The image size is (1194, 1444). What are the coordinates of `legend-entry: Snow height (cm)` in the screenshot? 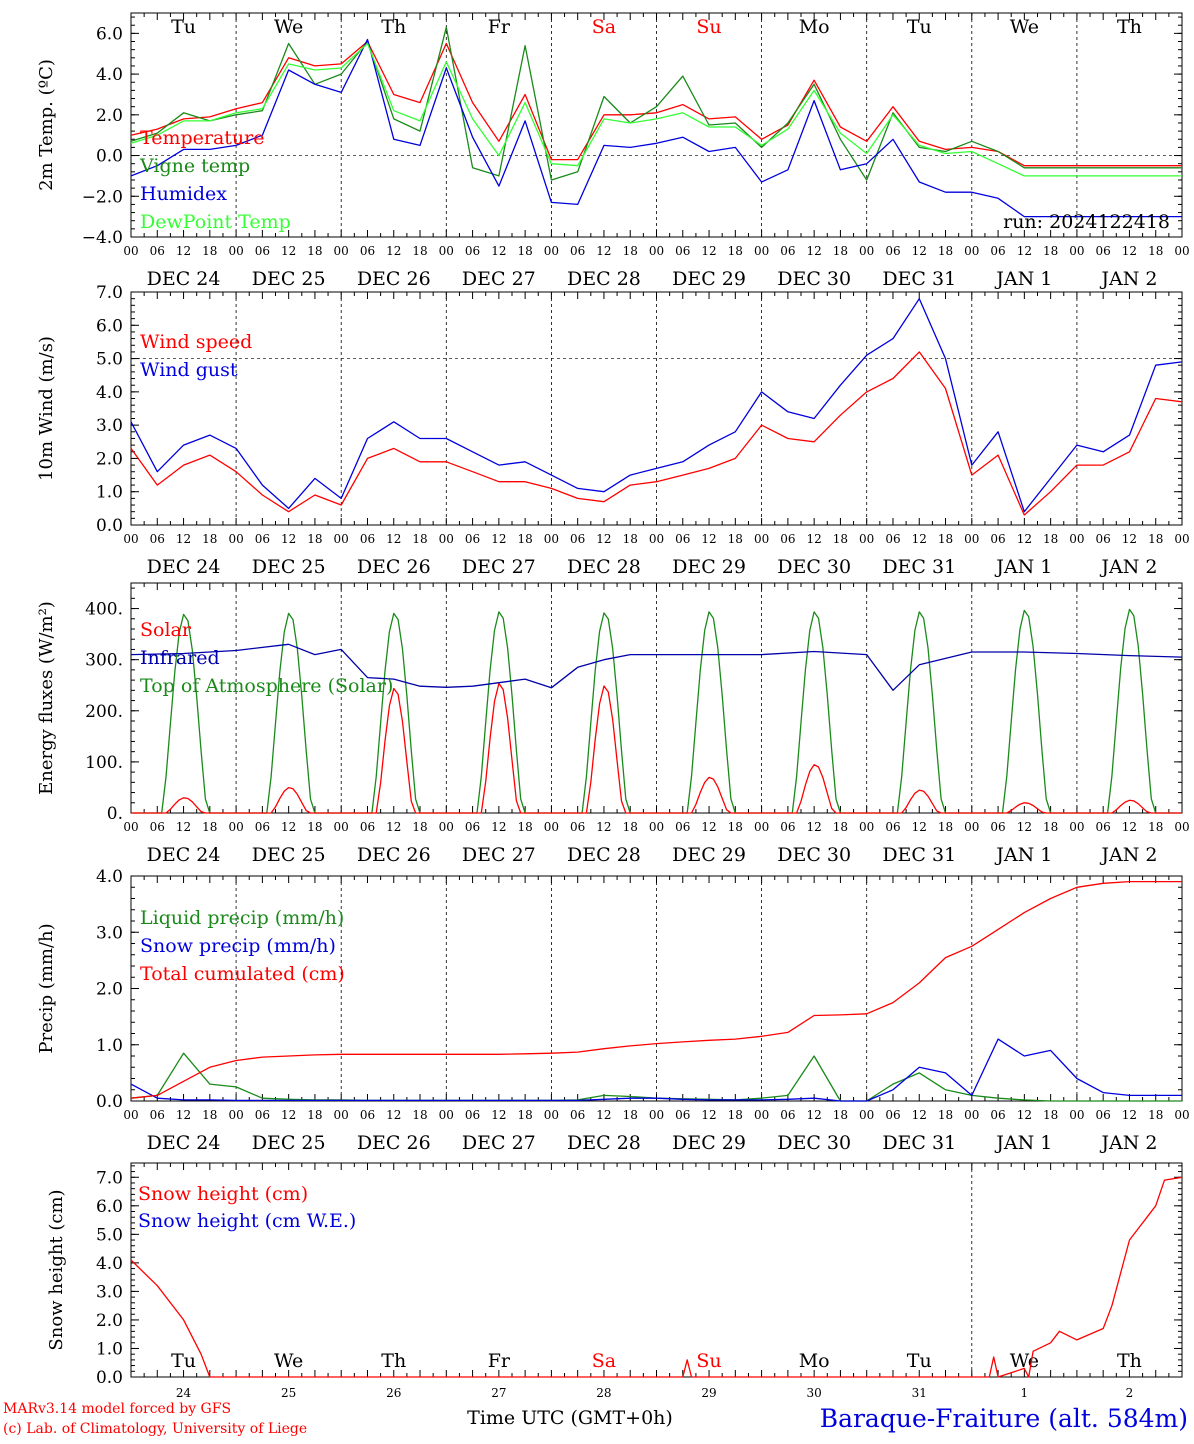 It's located at (223, 1194).